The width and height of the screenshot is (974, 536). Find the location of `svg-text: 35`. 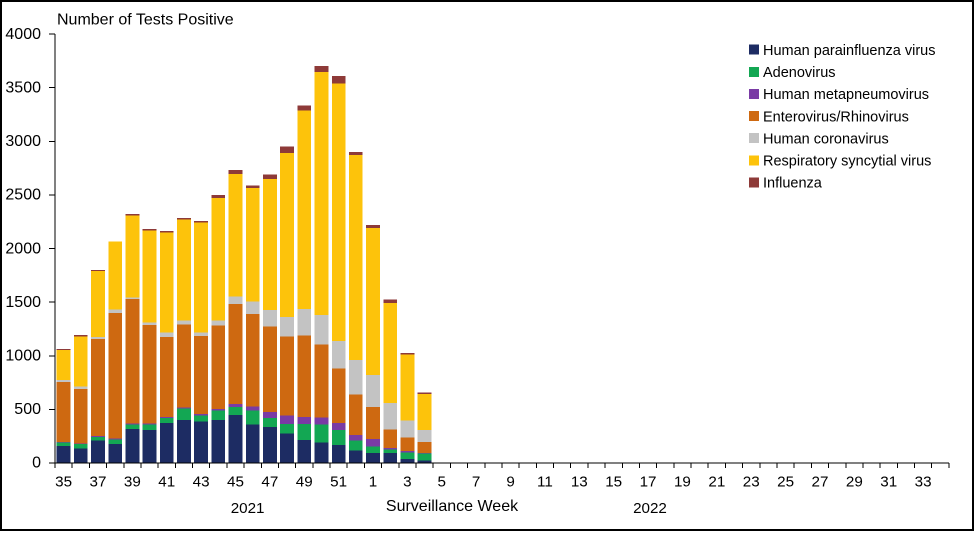

svg-text: 35 is located at coordinates (63, 482).